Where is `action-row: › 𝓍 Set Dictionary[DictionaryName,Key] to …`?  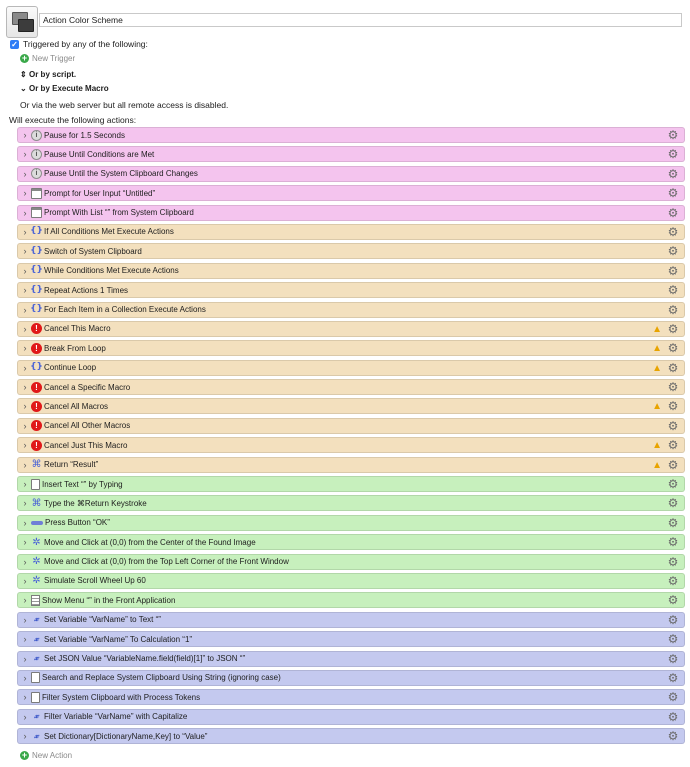 action-row: › 𝓍 Set Dictionary[DictionaryName,Key] to … is located at coordinates (351, 736).